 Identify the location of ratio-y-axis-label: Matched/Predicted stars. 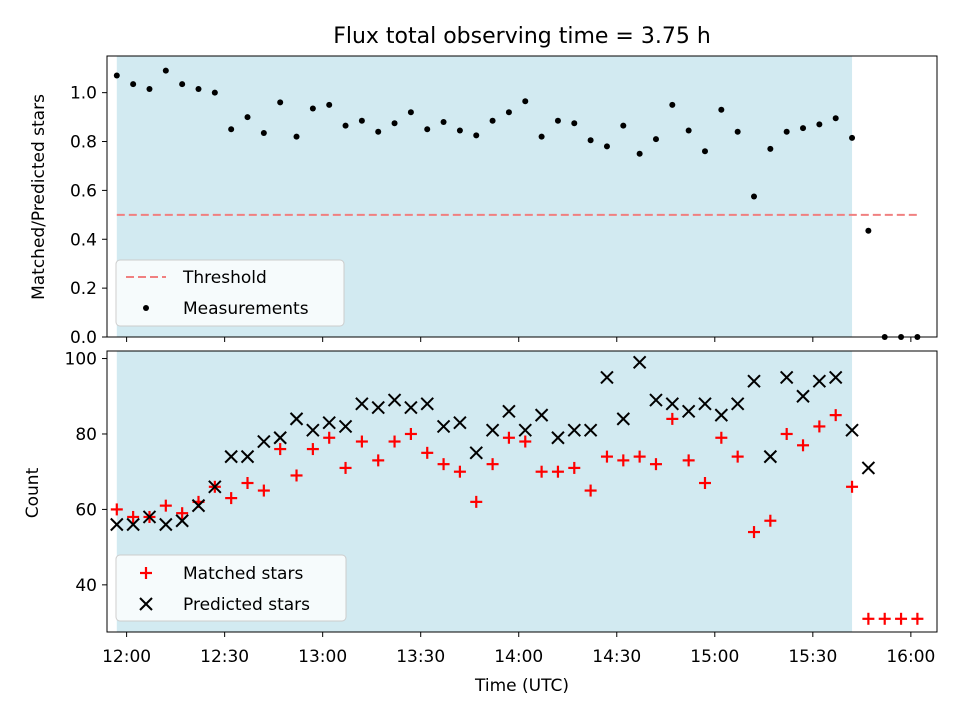
(39, 197).